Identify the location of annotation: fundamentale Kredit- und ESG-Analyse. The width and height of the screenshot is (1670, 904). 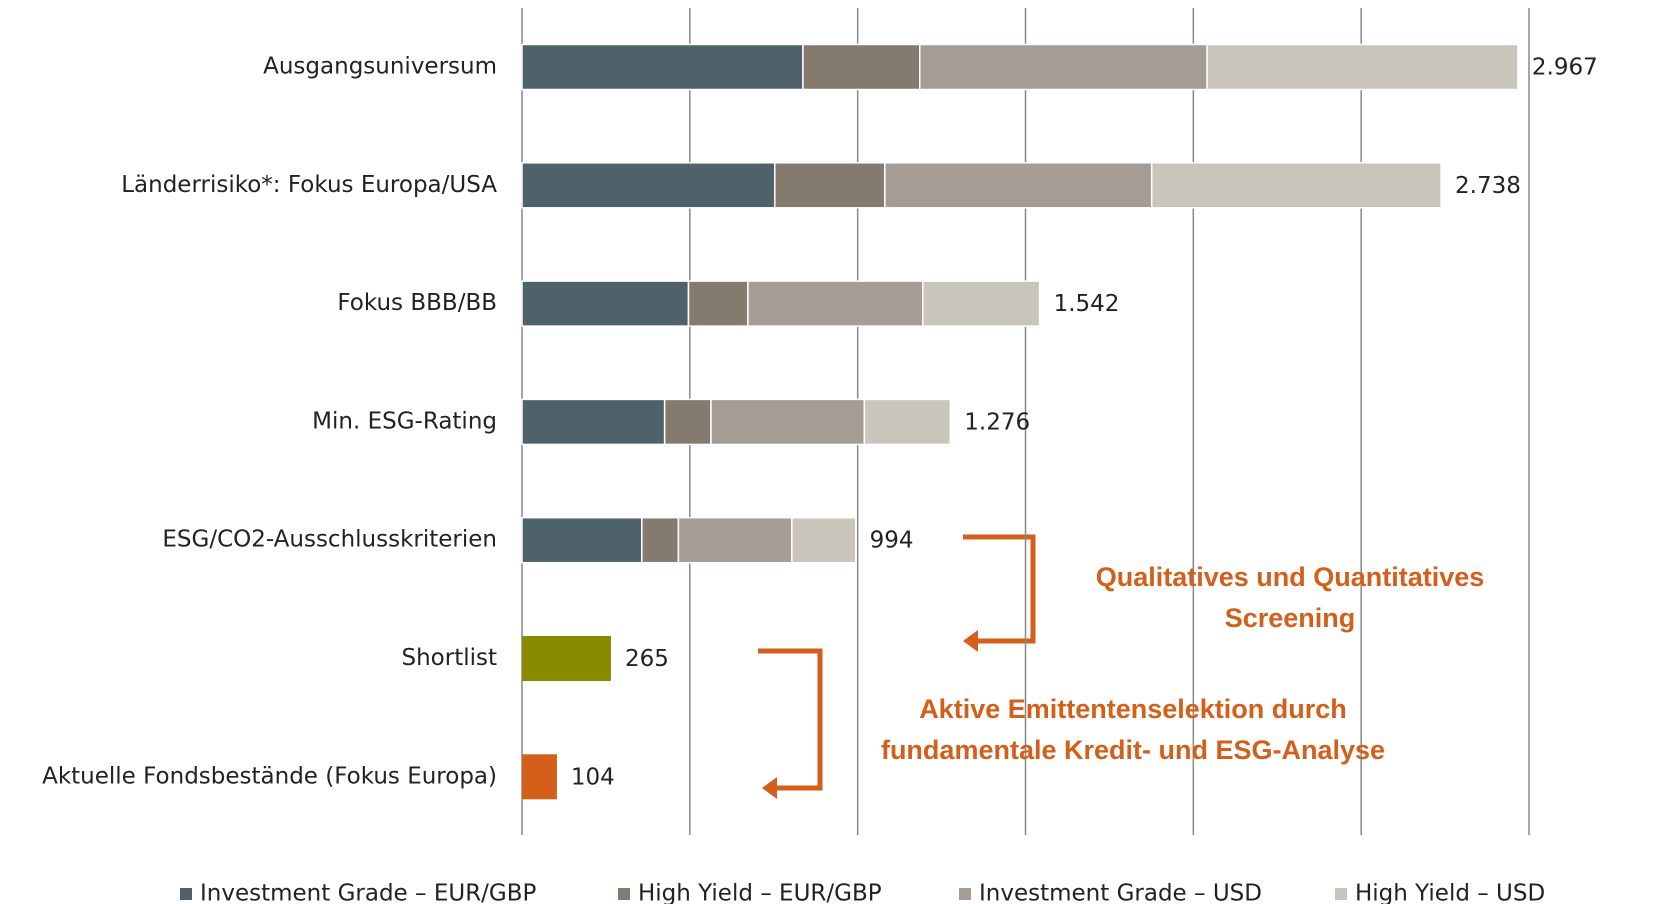
(1133, 750).